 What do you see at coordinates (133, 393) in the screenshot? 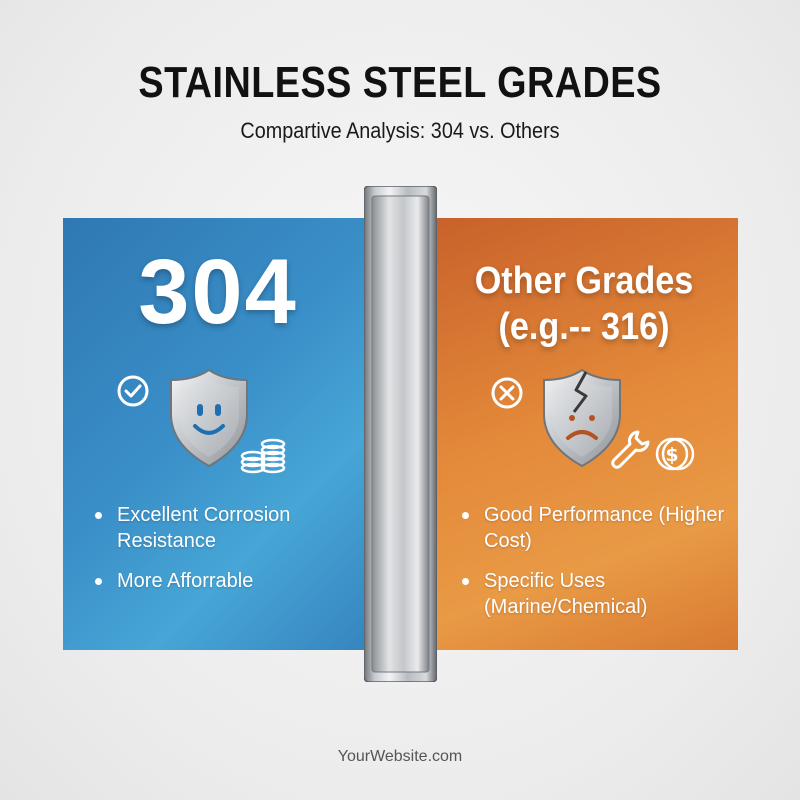
I see `check-circle-icon` at bounding box center [133, 393].